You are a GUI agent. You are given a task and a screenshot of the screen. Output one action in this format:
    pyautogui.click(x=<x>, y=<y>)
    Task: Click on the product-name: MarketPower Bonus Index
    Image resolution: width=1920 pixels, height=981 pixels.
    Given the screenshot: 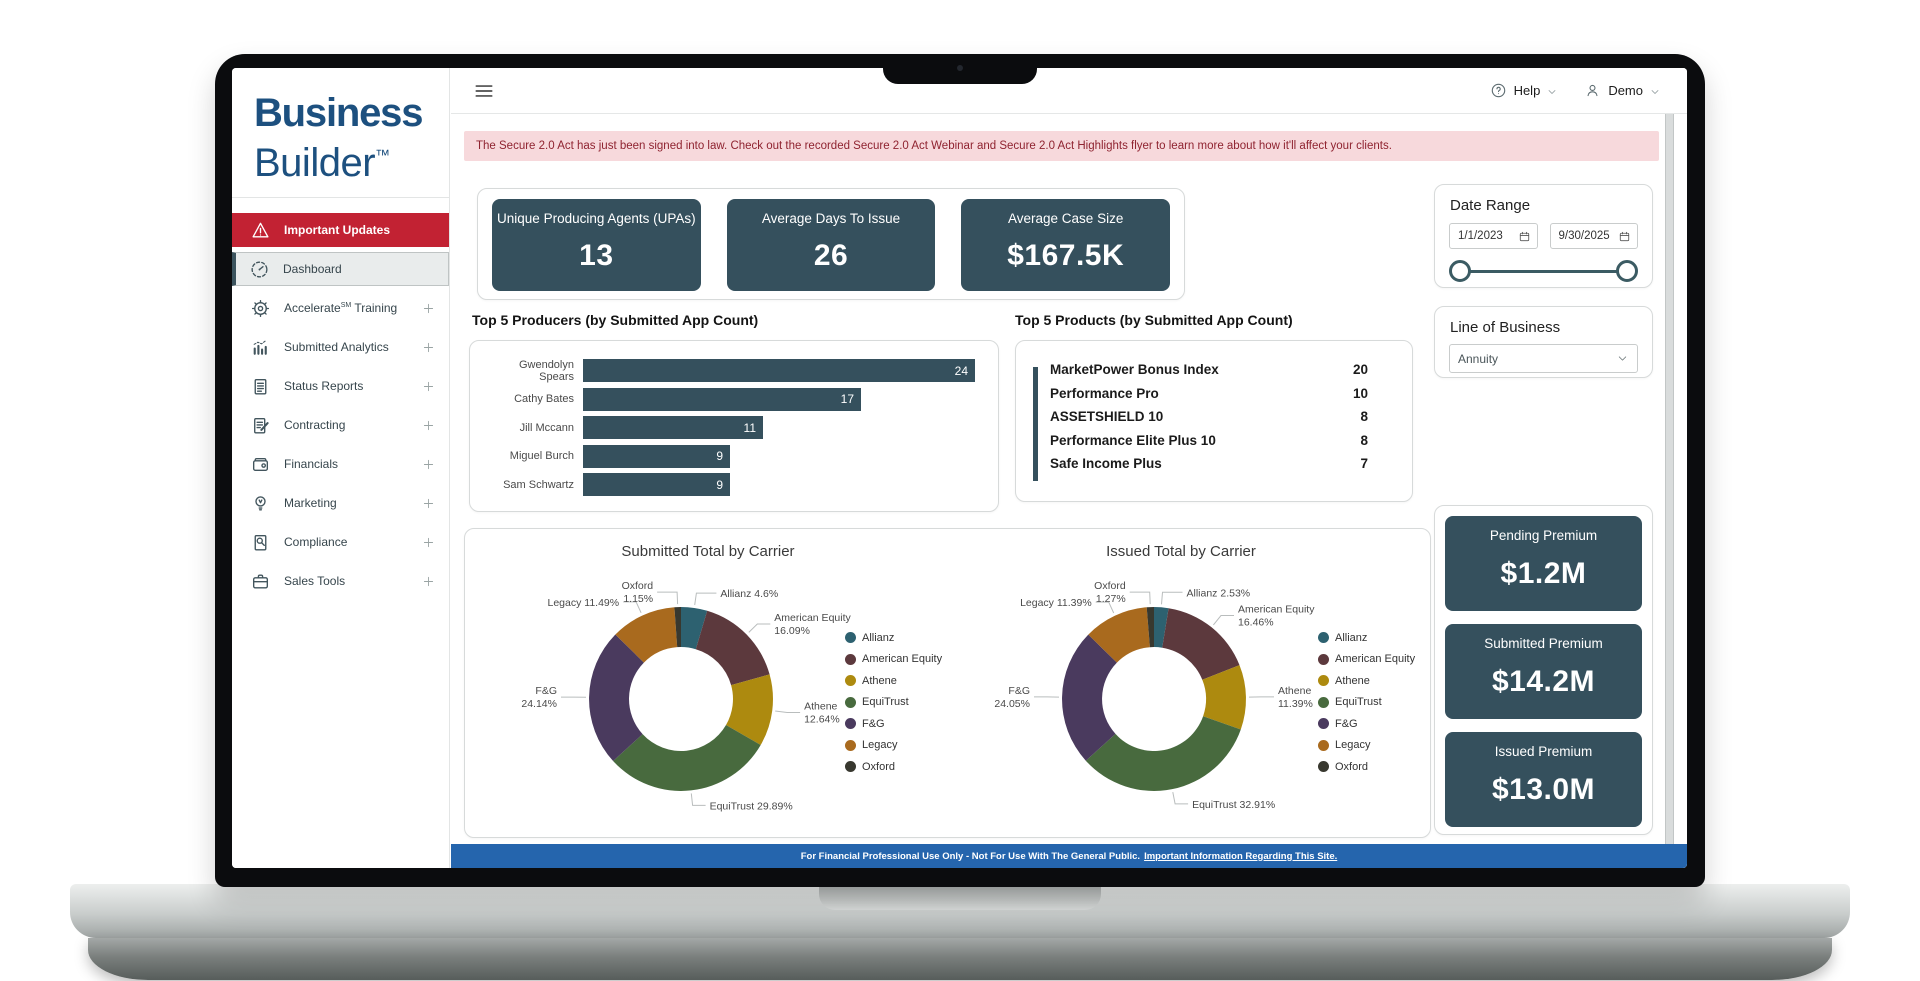 What is the action you would take?
    pyautogui.click(x=1134, y=369)
    